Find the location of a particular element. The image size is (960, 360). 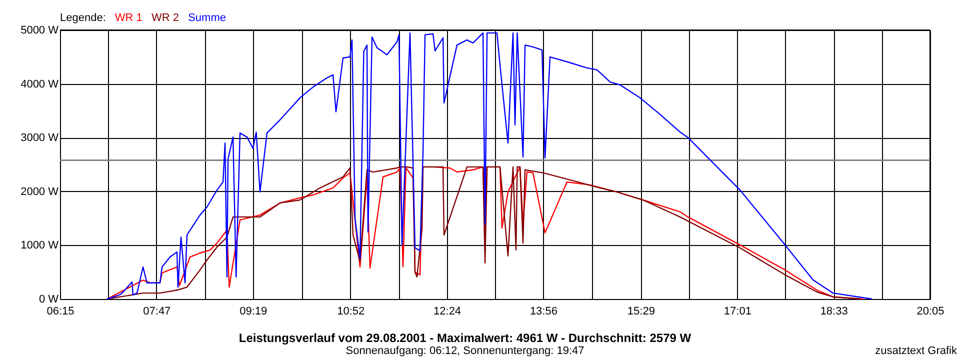

y-tick-label: 1000 W is located at coordinates (40, 246).